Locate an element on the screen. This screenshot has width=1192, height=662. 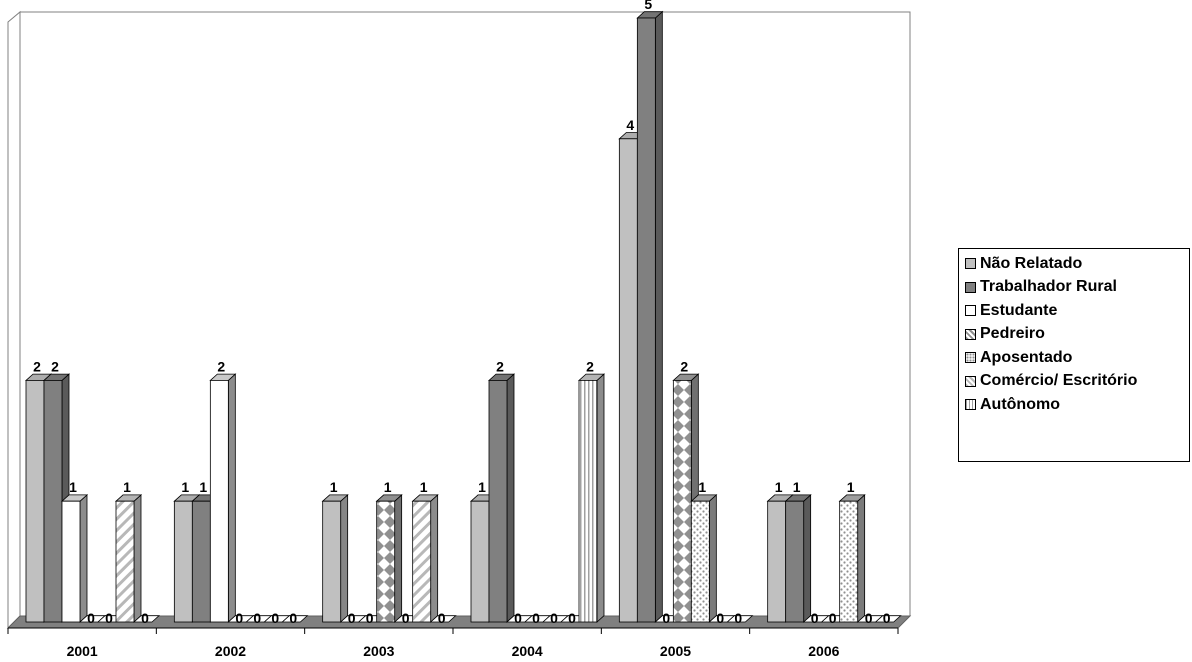
category-labels-layer: 2001 2002 2003 2004 2005 2006 is located at coordinates (453, 651).